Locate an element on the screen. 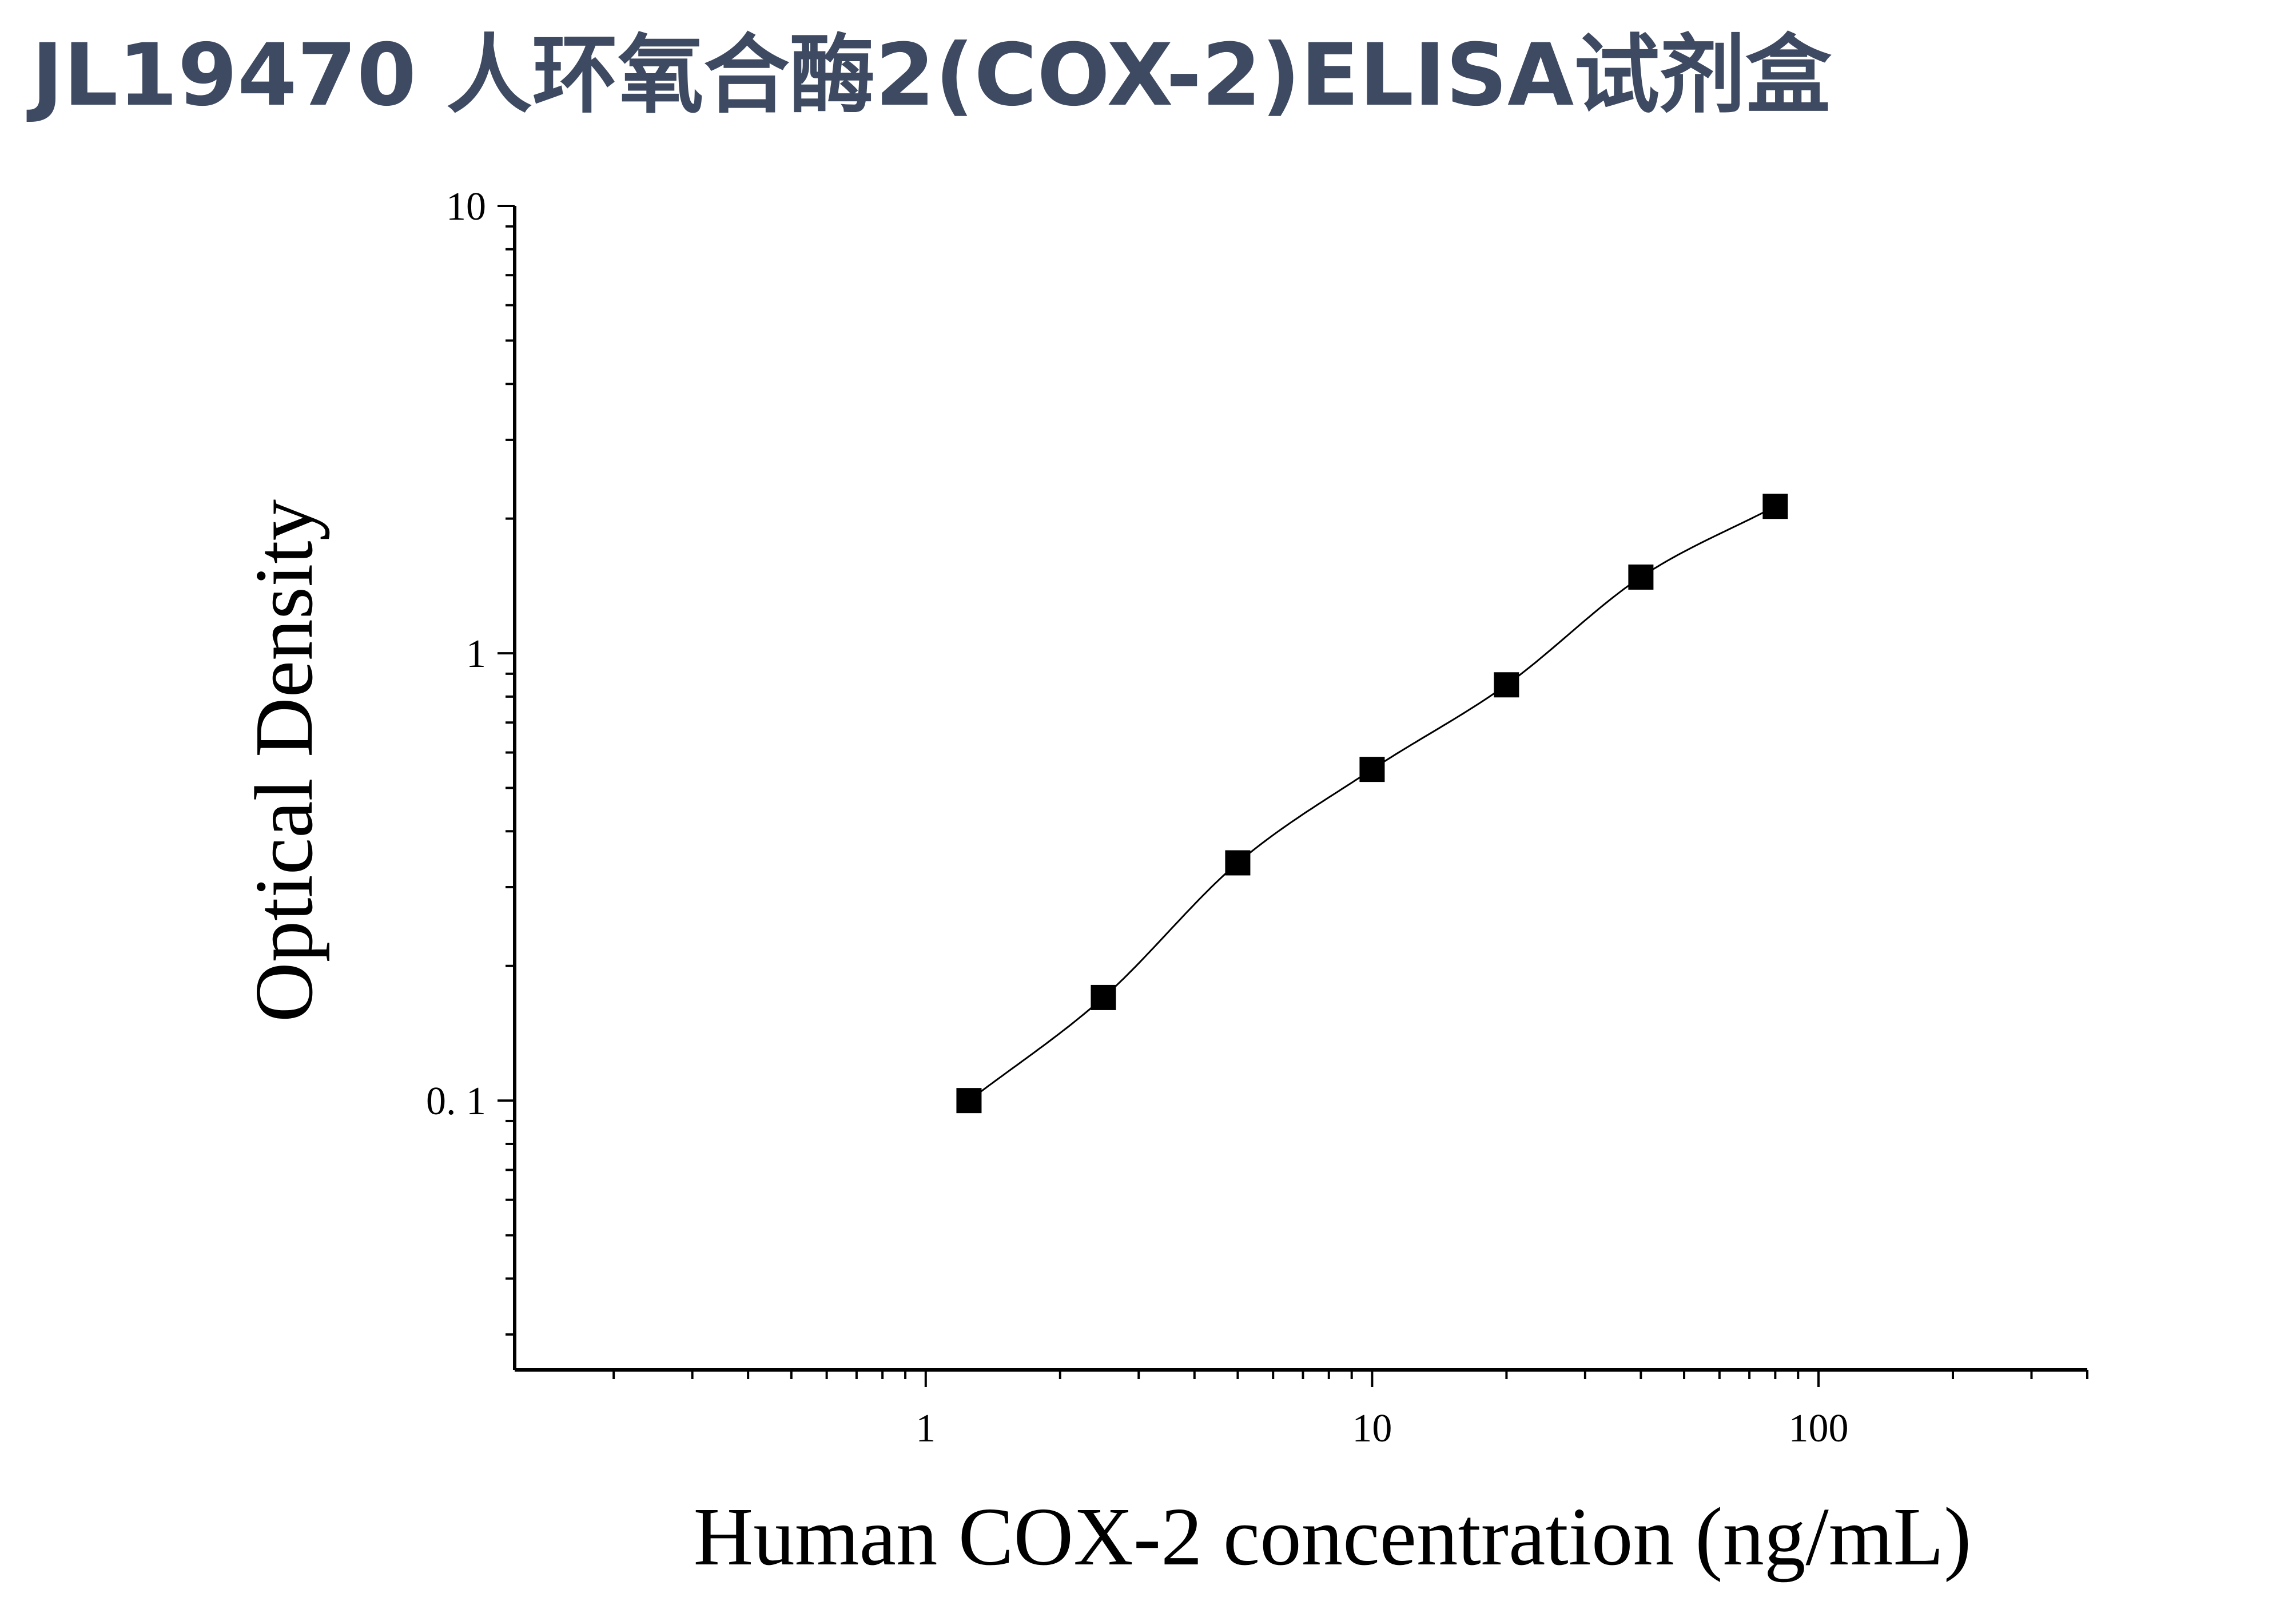 This screenshot has height=1605, width=2296. y-tick-label: 10 is located at coordinates (466, 207).